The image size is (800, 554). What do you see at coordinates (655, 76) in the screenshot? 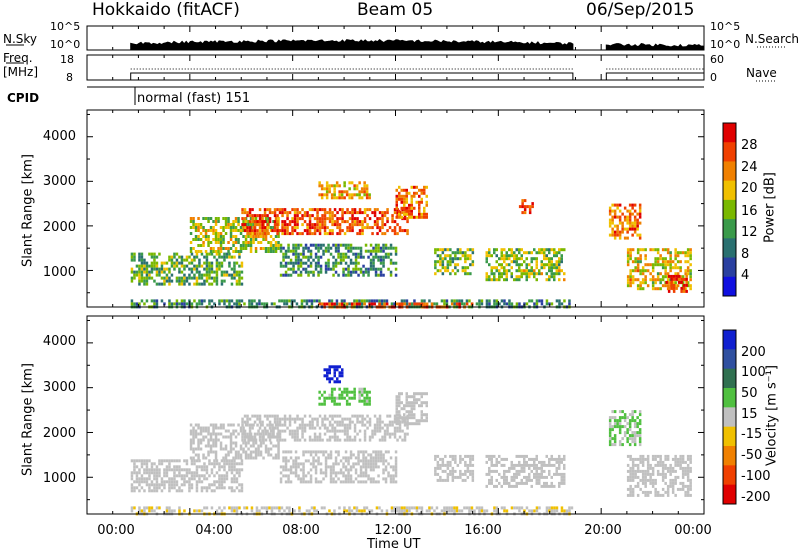
I see `freq-line` at bounding box center [655, 76].